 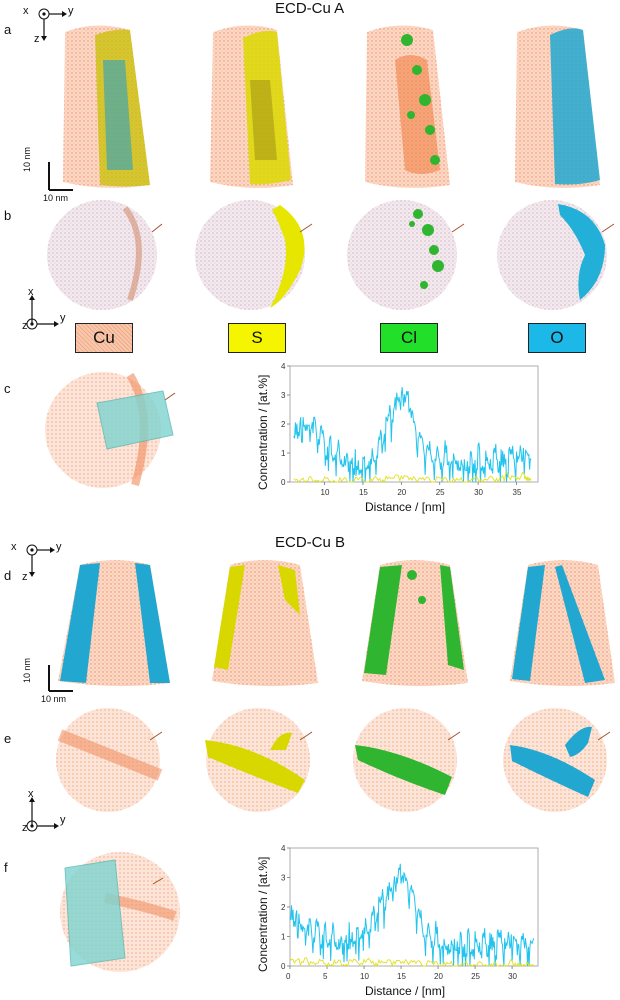 I want to click on axis-indicator-top, so click(x=52, y=24).